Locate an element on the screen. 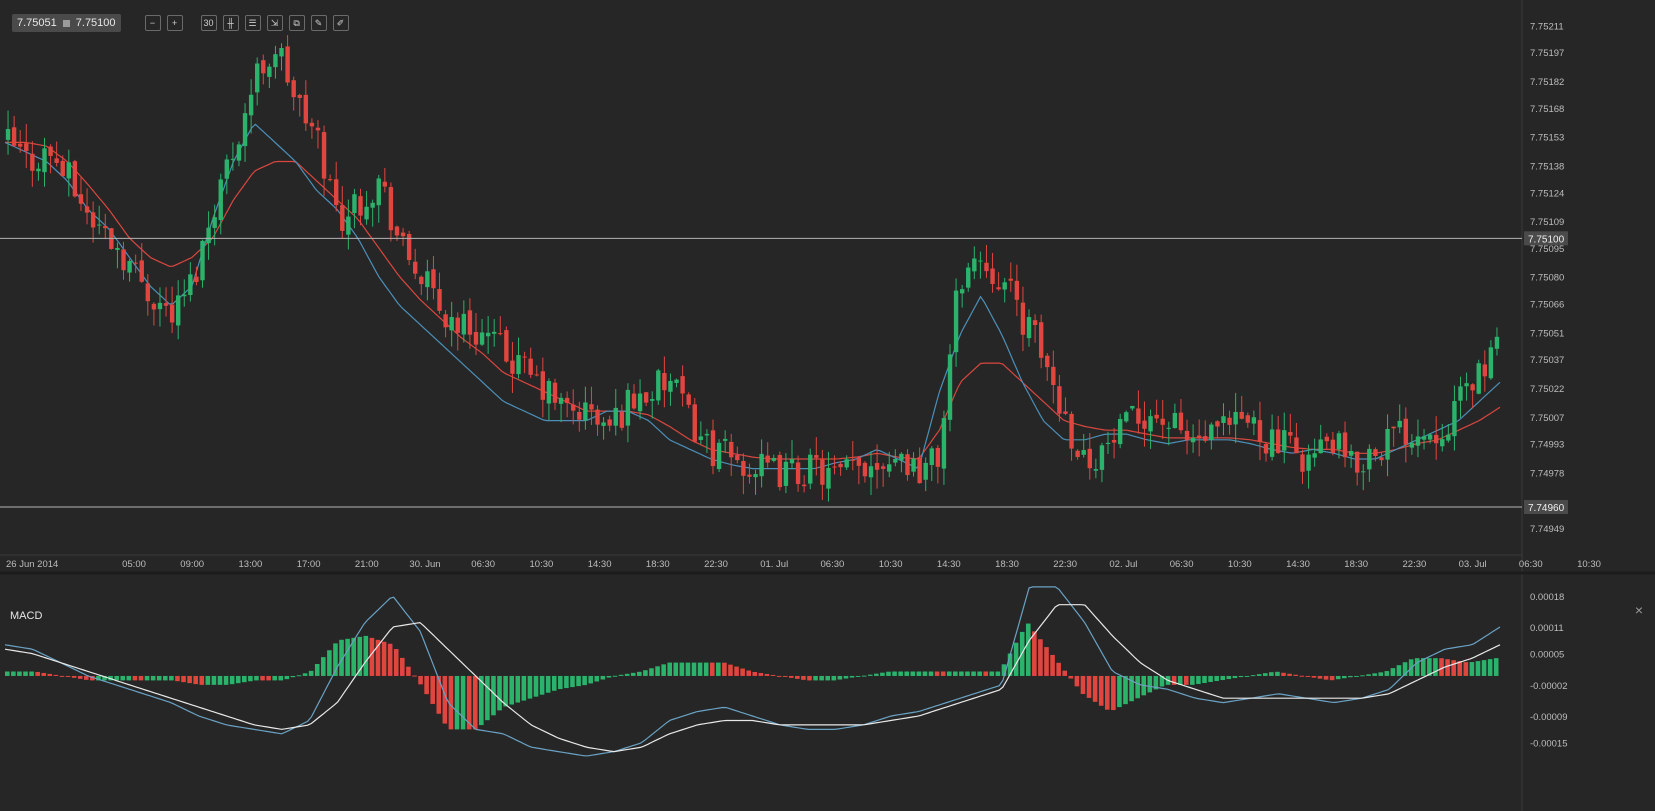 This screenshot has width=1655, height=811. zoom-in-icon: + is located at coordinates (174, 23).